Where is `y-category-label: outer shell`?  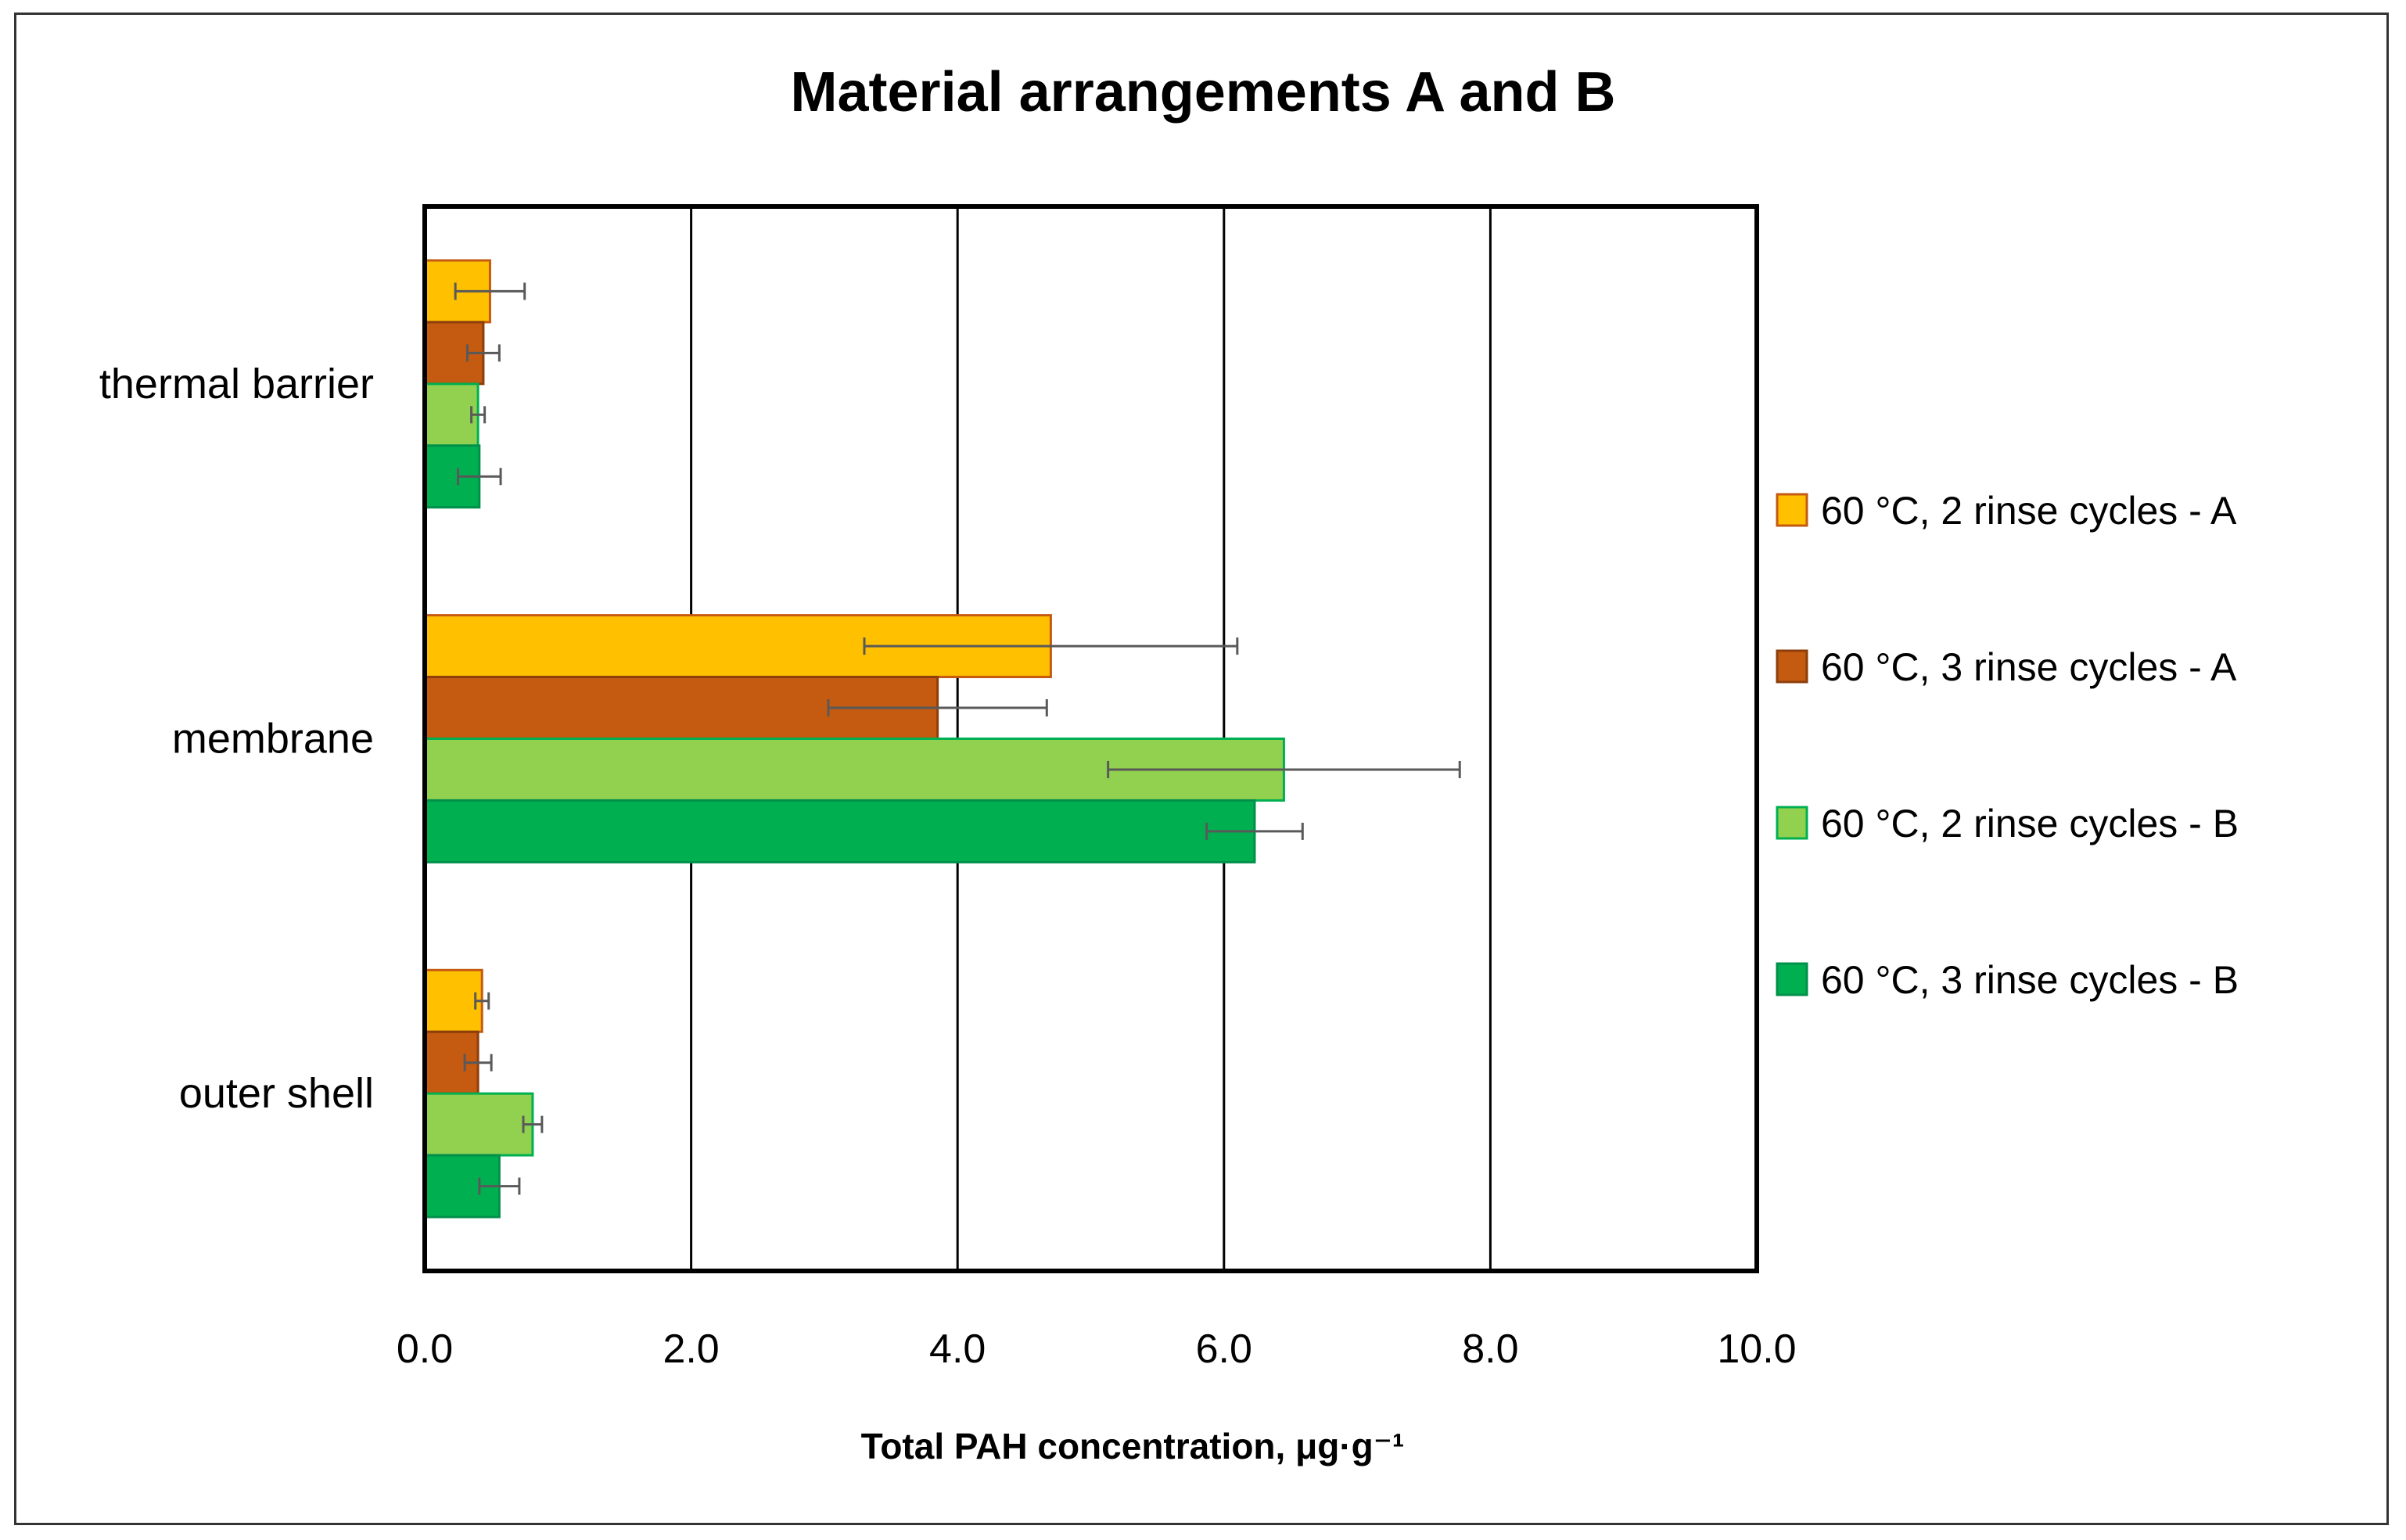 y-category-label: outer shell is located at coordinates (276, 1093).